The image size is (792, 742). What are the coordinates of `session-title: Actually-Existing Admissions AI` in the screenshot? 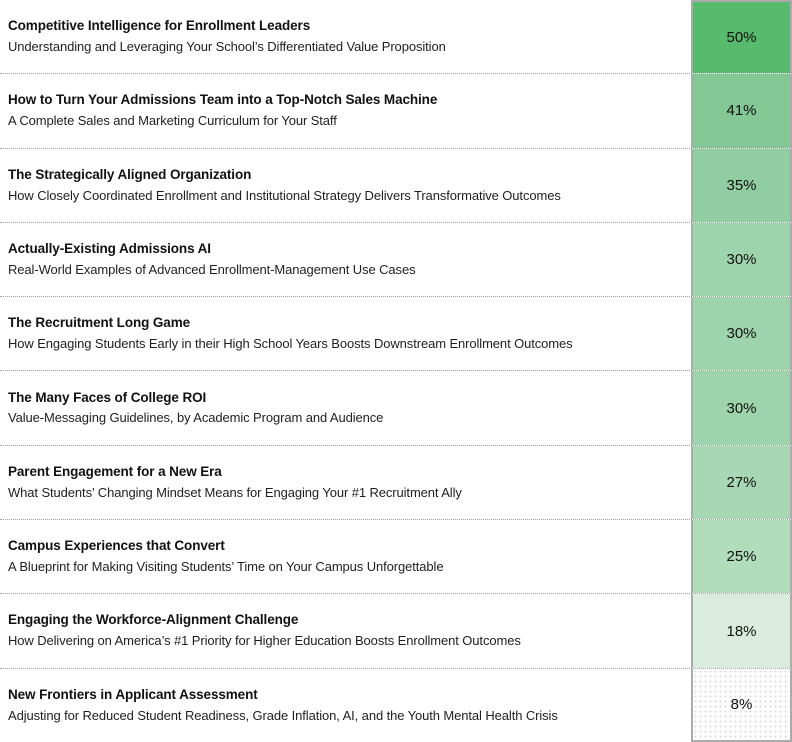 It's located at (109, 248).